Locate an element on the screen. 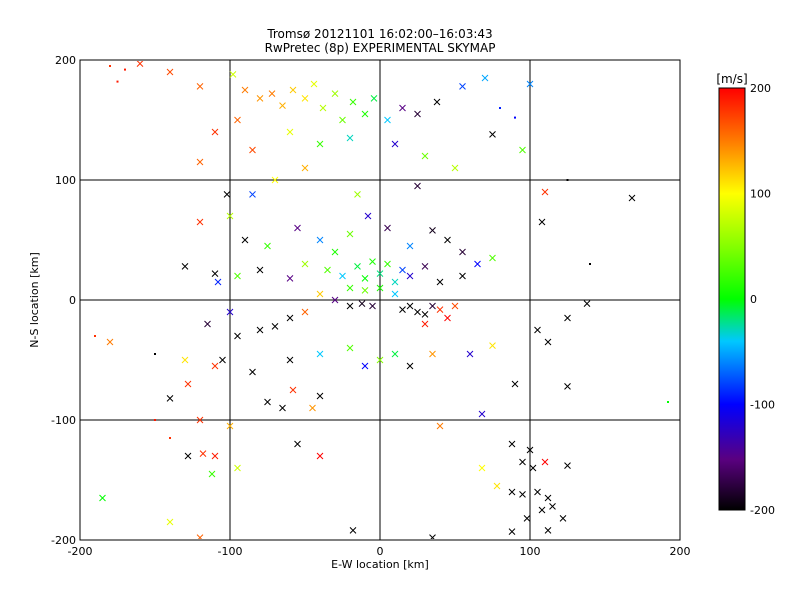 The width and height of the screenshot is (800, 604). y-tick-label: 0 is located at coordinates (72, 300).